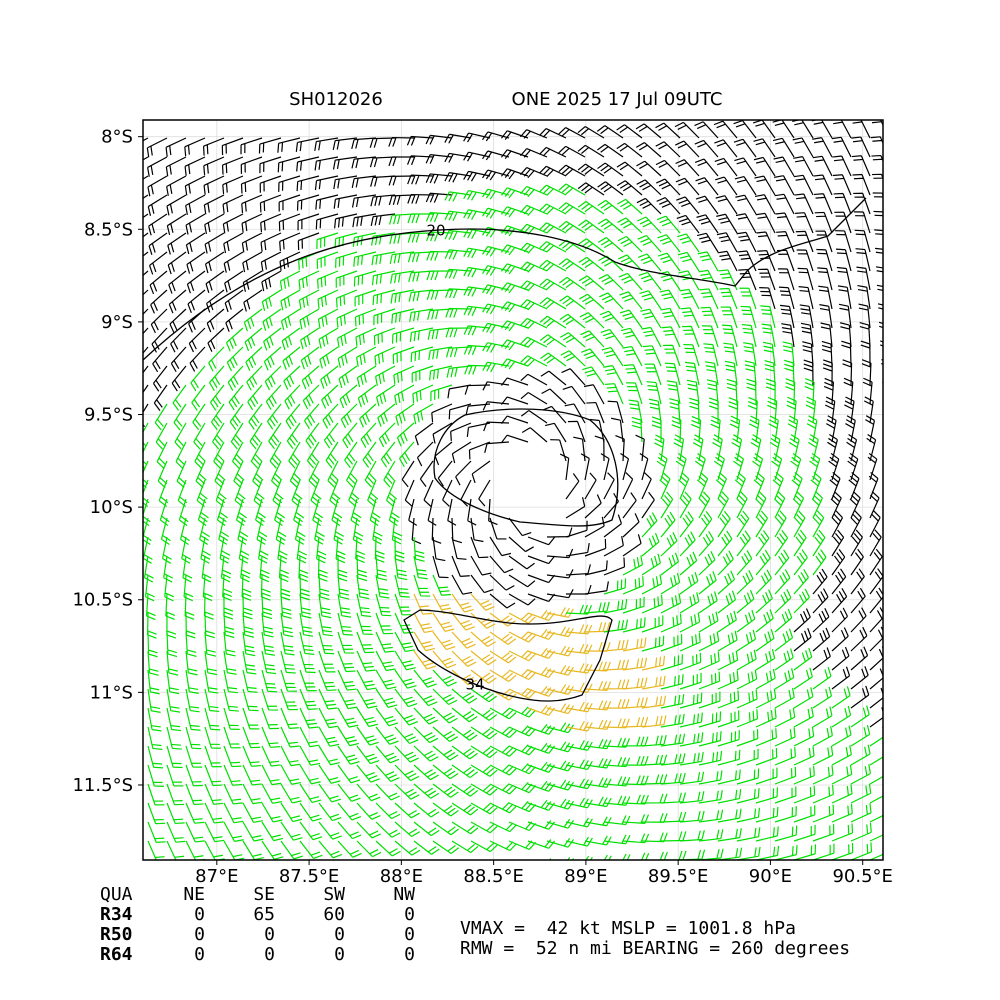 This screenshot has width=1000, height=1000. What do you see at coordinates (199, 914) in the screenshot?
I see `table-cell: 0` at bounding box center [199, 914].